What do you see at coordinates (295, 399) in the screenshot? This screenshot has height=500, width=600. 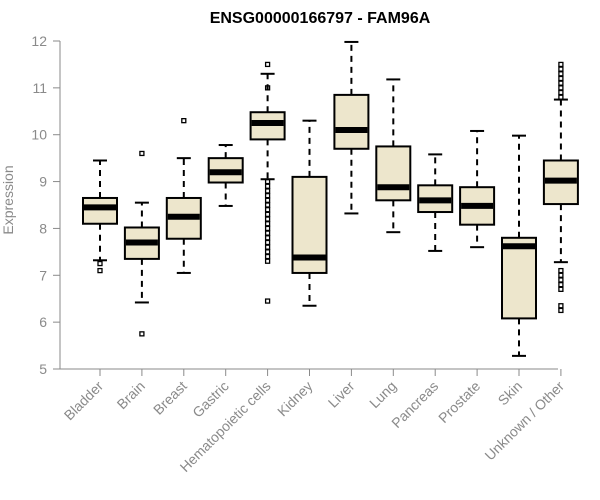 I see `x-tick-label: Kidney` at bounding box center [295, 399].